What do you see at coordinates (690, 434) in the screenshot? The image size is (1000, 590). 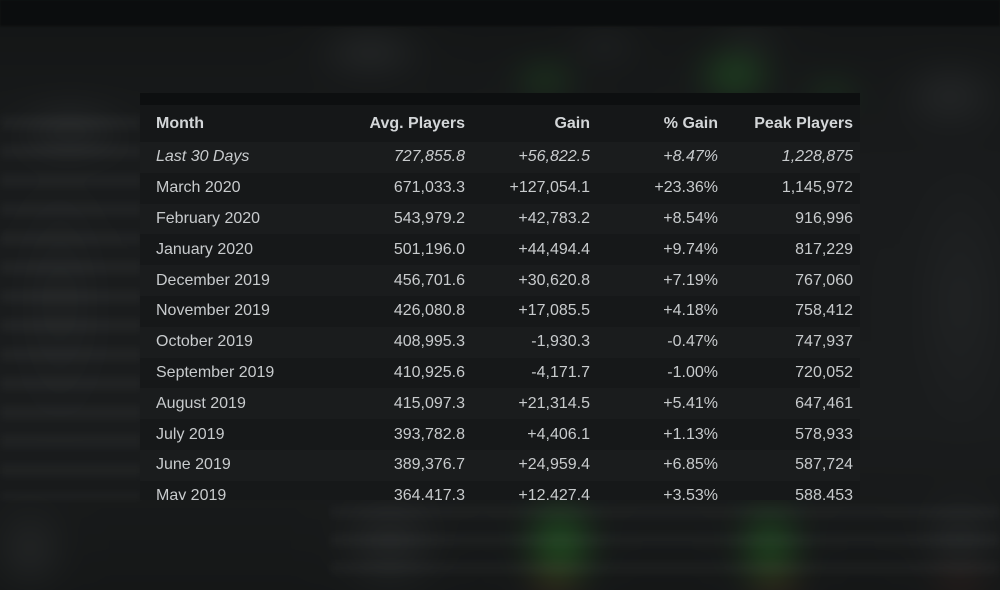 I see `cell-pct-gain: +1.13%` at bounding box center [690, 434].